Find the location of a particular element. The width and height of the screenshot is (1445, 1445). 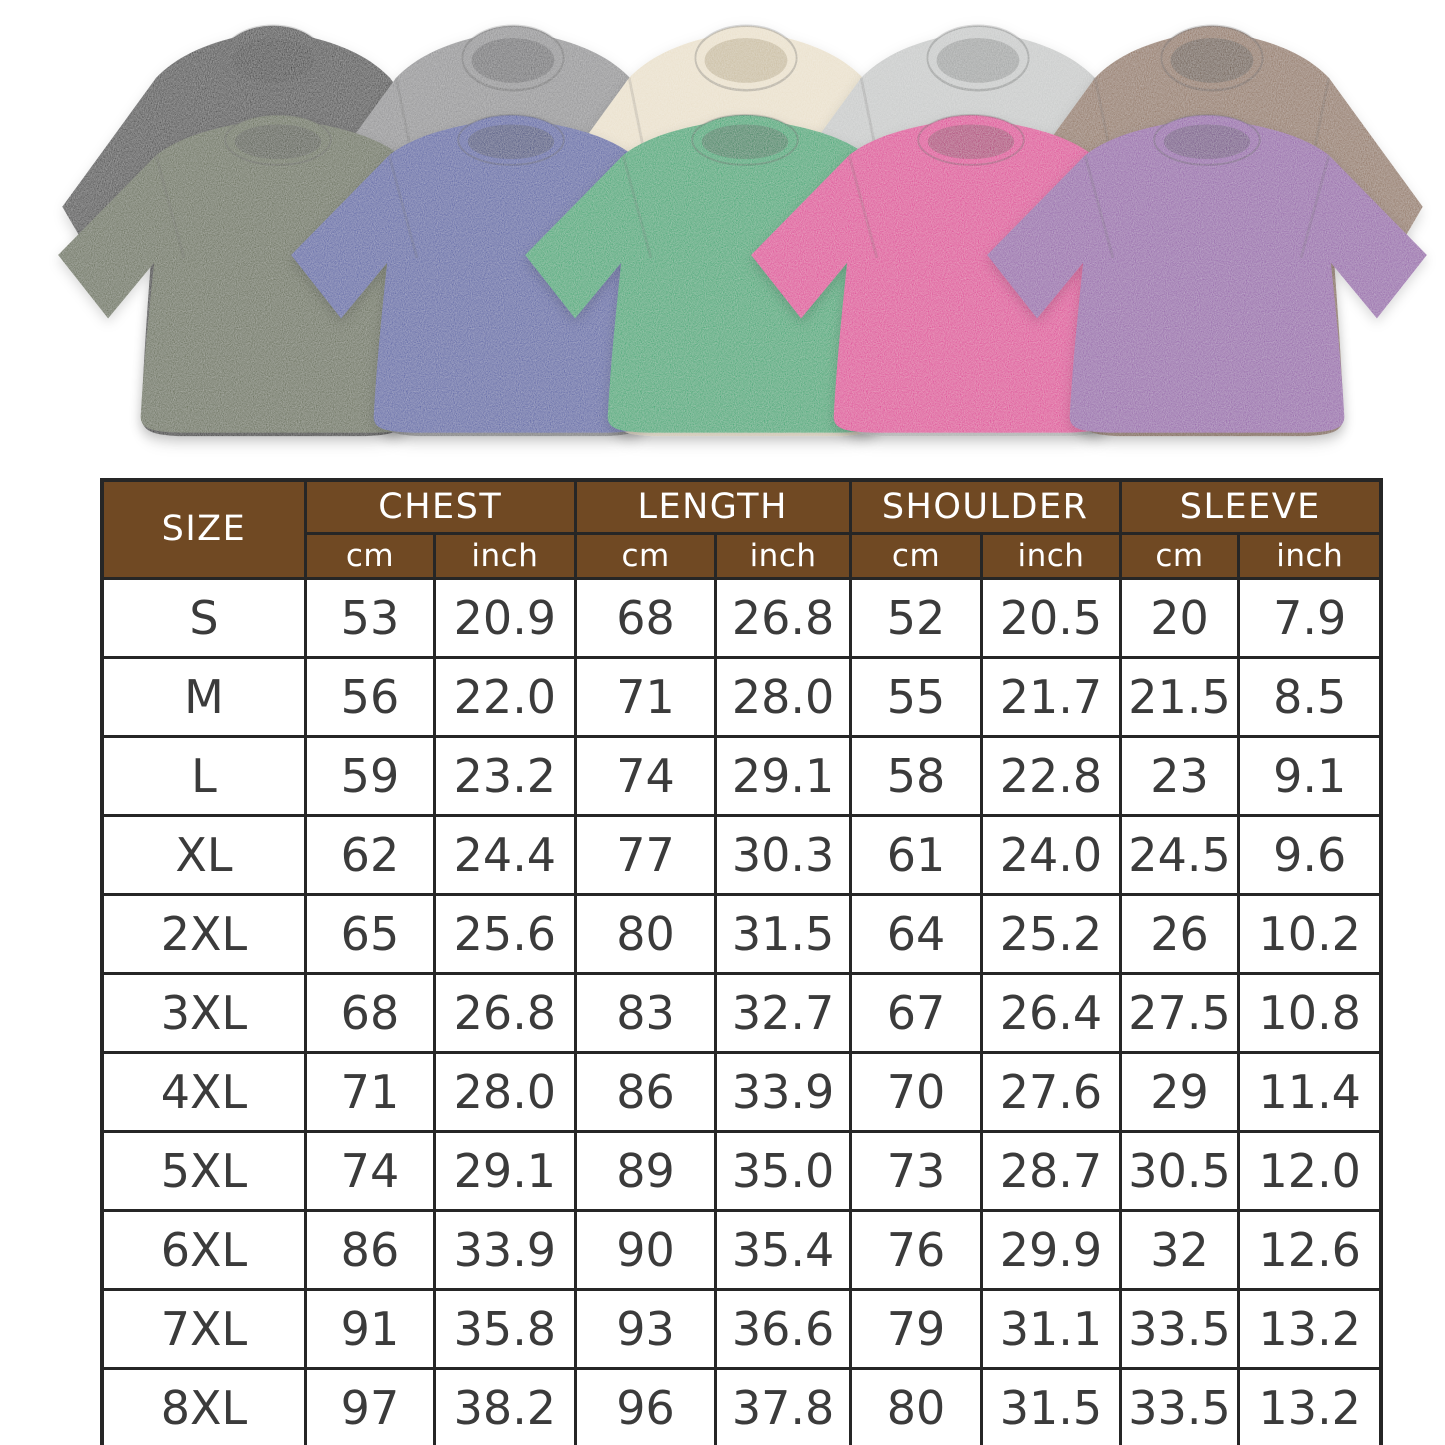

measurement-cell: 10.2 is located at coordinates (1310, 934).